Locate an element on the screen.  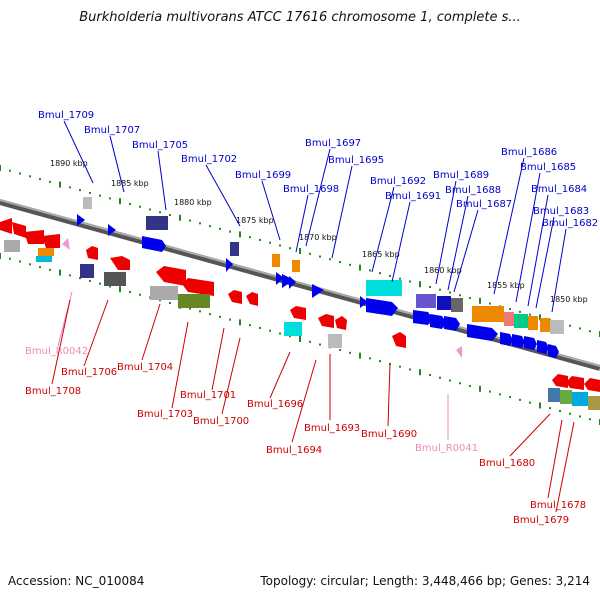
gene-label: Bmul_1684 is located at coordinates (559, 189).